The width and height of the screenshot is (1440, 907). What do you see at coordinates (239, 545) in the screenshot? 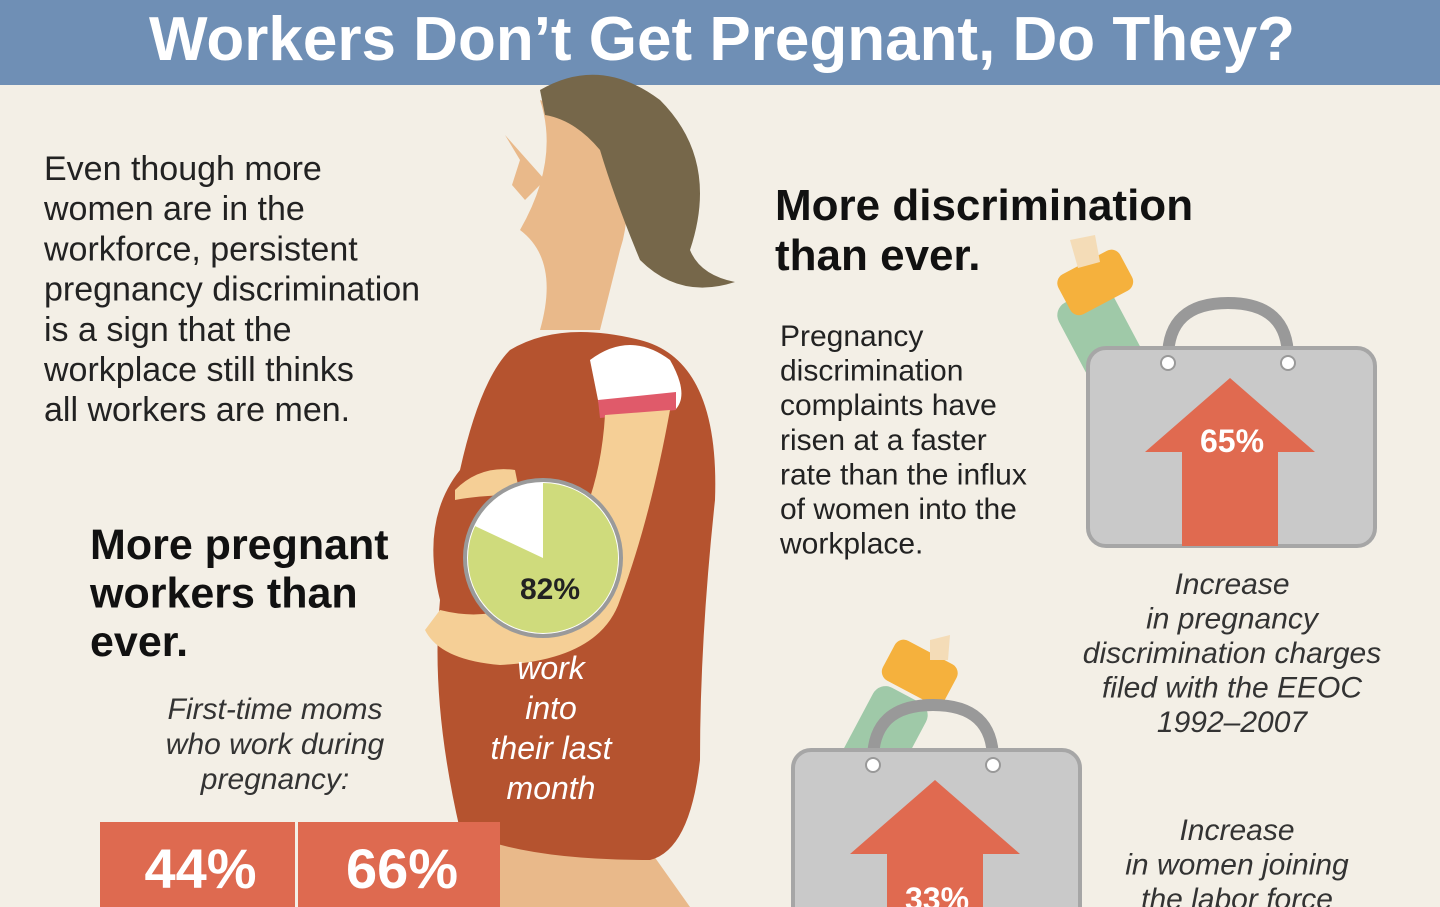
I see `section-heading: More pregnant` at bounding box center [239, 545].